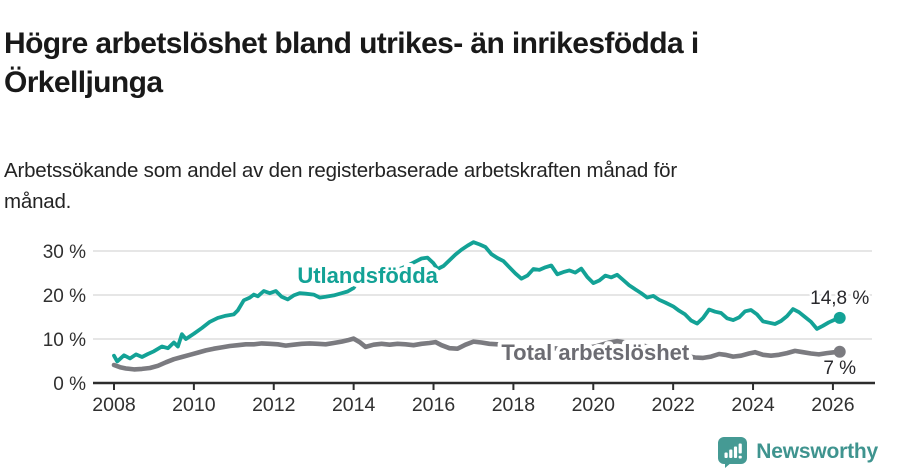 The width and height of the screenshot is (900, 474). Describe the element at coordinates (513, 405) in the screenshot. I see `x-tick-label: 2018` at that location.